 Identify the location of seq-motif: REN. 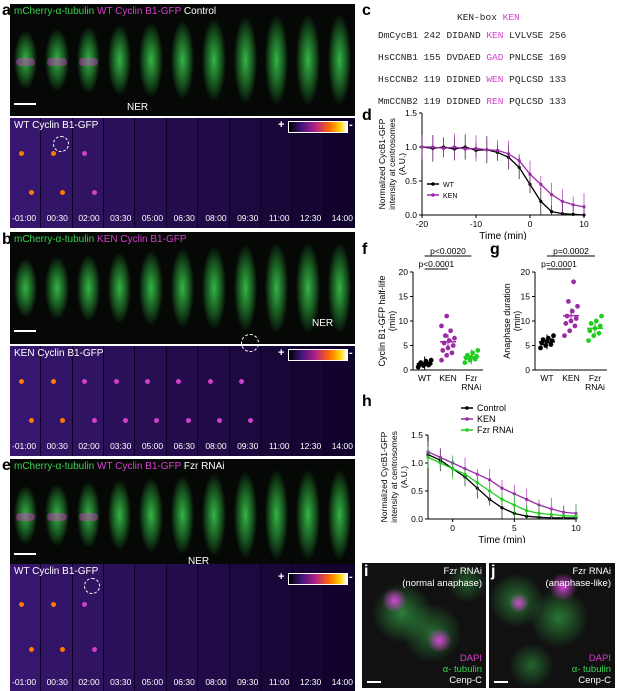
(495, 101).